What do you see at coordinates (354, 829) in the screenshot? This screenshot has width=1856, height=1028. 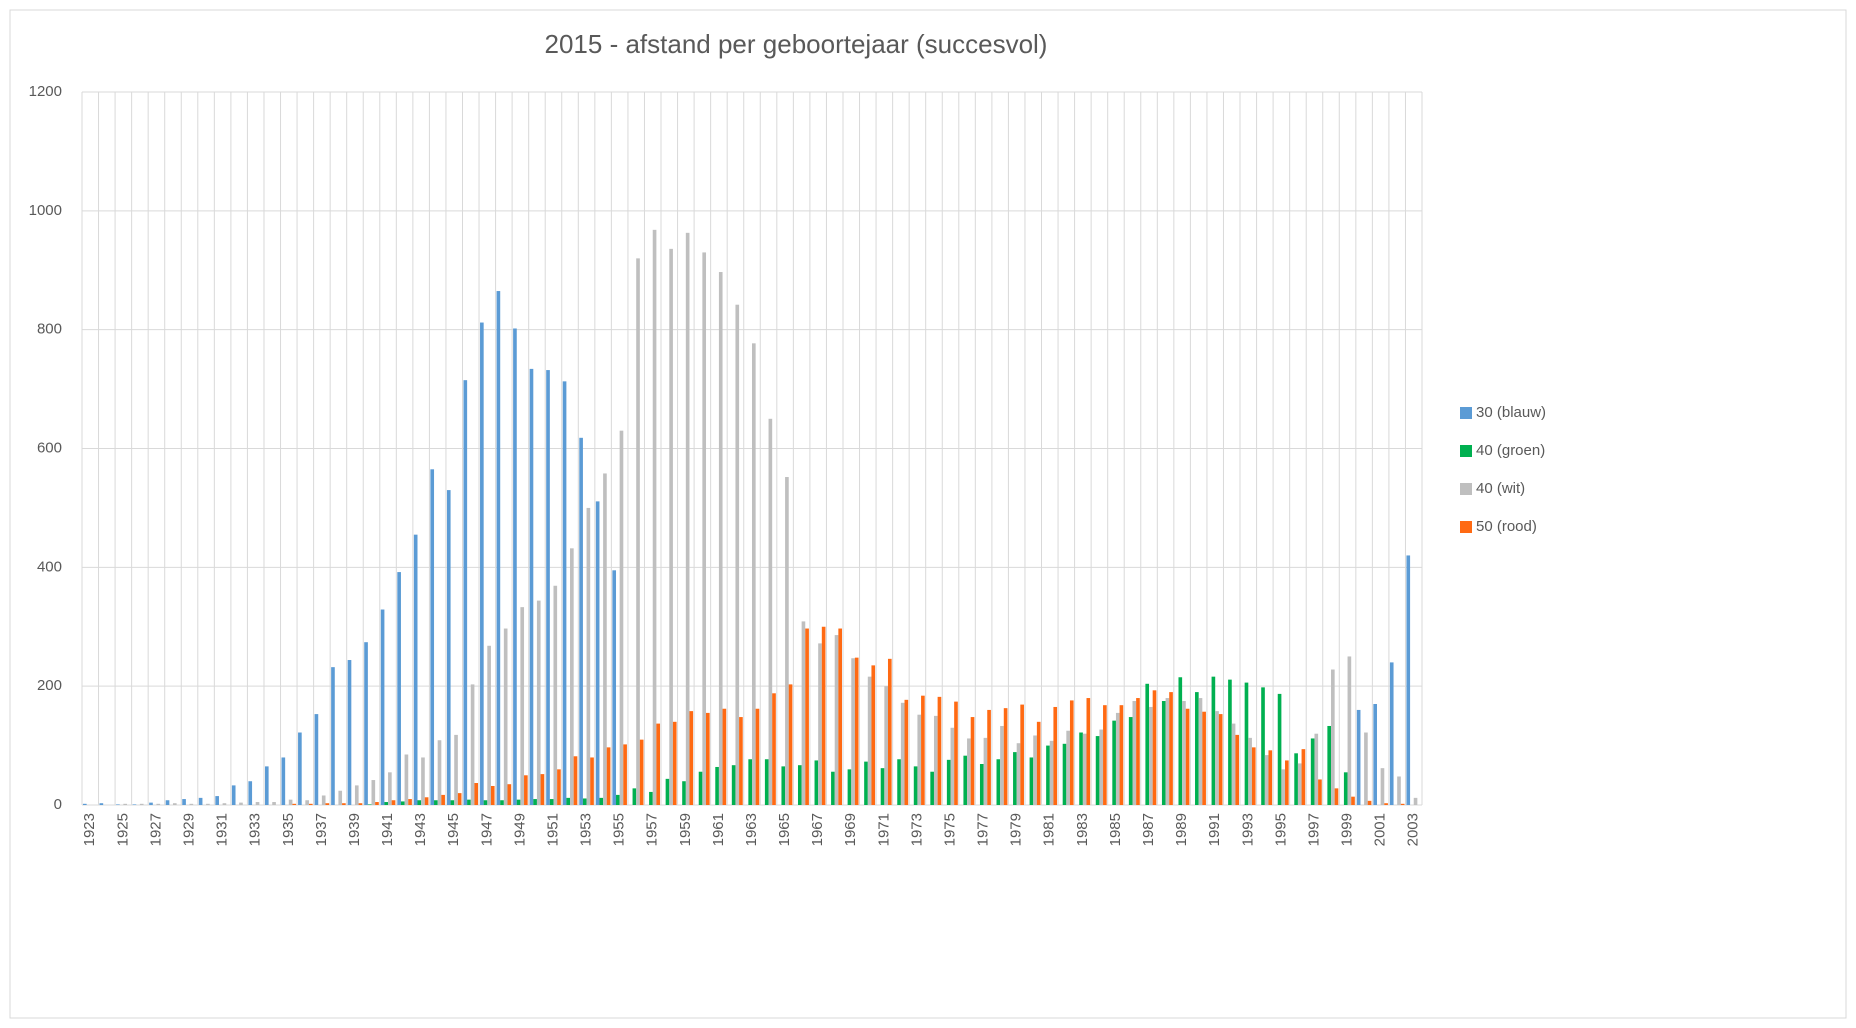 I see `x-tick-label: 1939` at bounding box center [354, 829].